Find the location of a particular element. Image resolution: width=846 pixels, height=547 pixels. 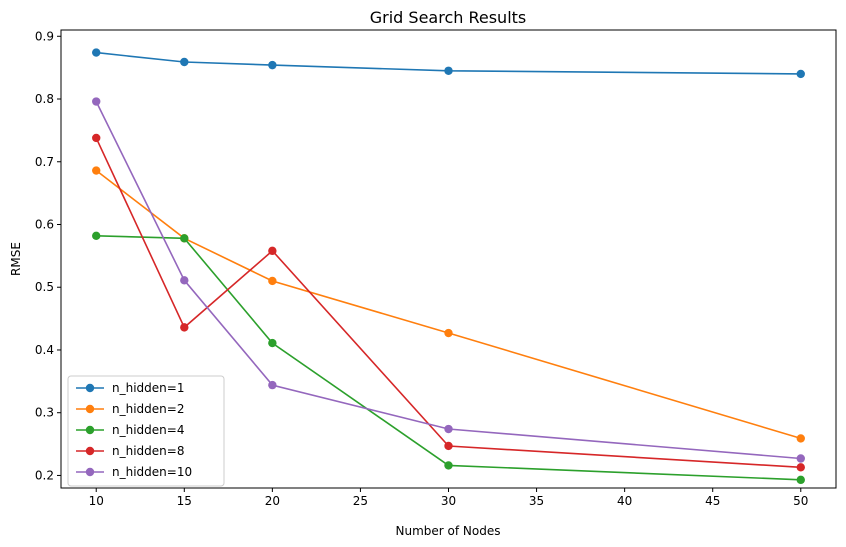

x-tick-label: 25 is located at coordinates (360, 501).